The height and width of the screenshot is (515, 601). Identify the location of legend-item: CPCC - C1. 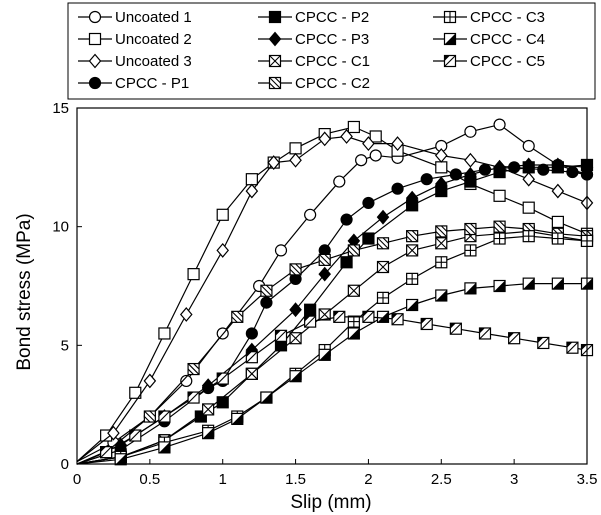
(314, 61).